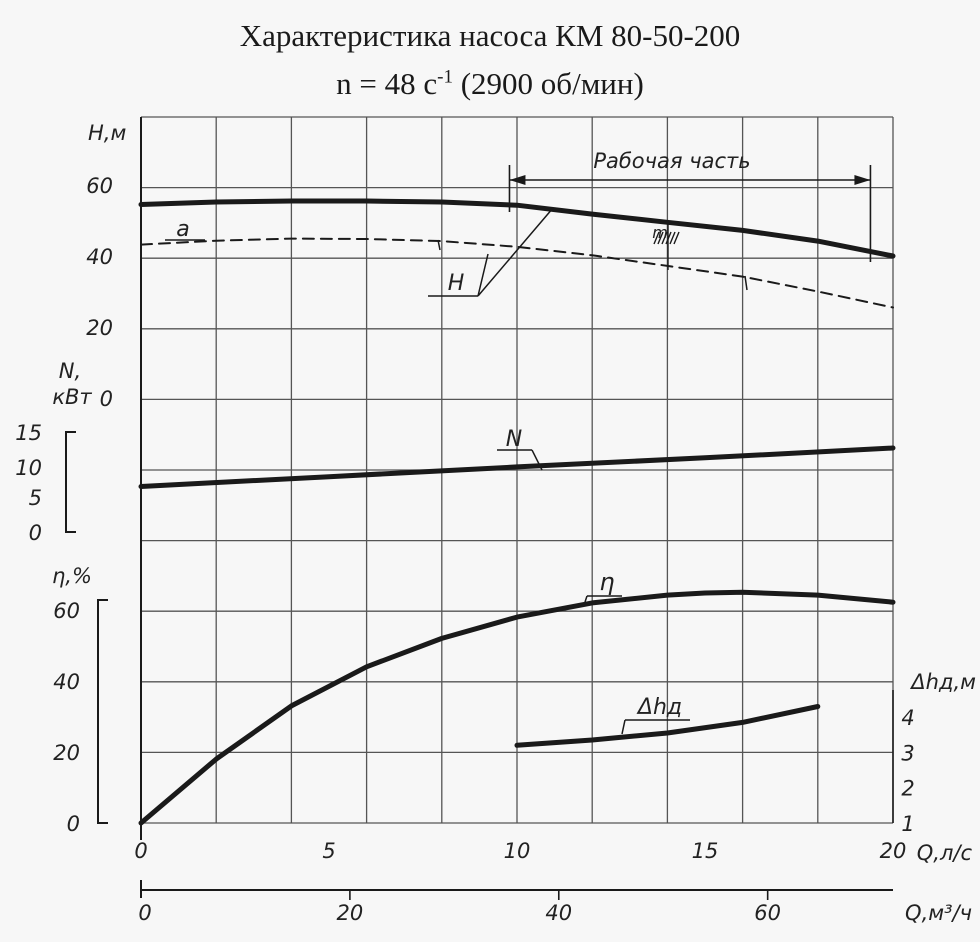 Image resolution: width=980 pixels, height=942 pixels. Describe the element at coordinates (548, 83) in the screenshot. I see `subtitle-suffix: (2900 об/мин)` at that location.